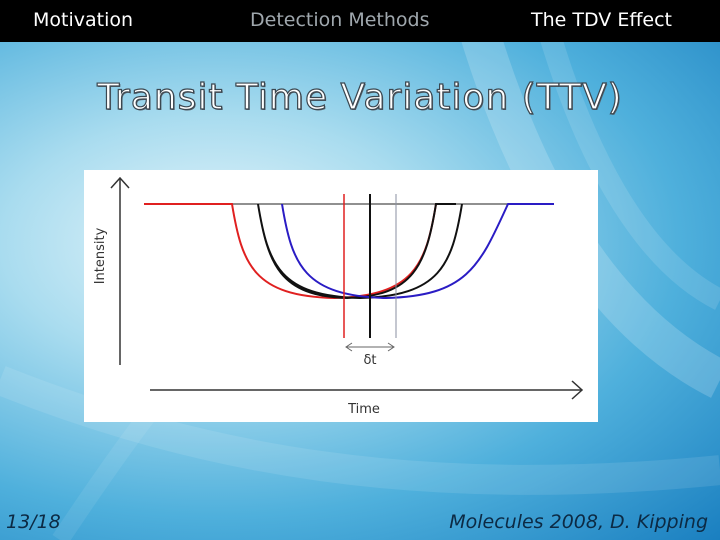 This screenshot has height=540, width=720. What do you see at coordinates (349, 347) in the screenshot?
I see `delta-t-arrowhead-left` at bounding box center [349, 347].